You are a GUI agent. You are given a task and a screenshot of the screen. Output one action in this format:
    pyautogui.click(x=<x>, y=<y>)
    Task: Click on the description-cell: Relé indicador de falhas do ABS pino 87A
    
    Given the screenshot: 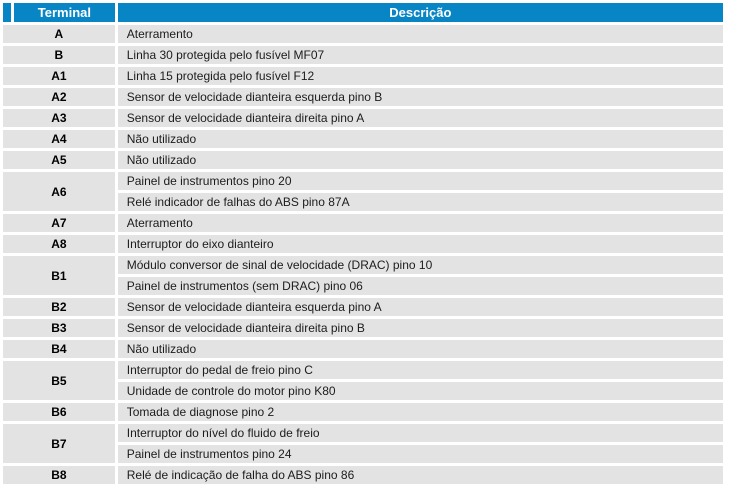 What is the action you would take?
    pyautogui.click(x=420, y=202)
    